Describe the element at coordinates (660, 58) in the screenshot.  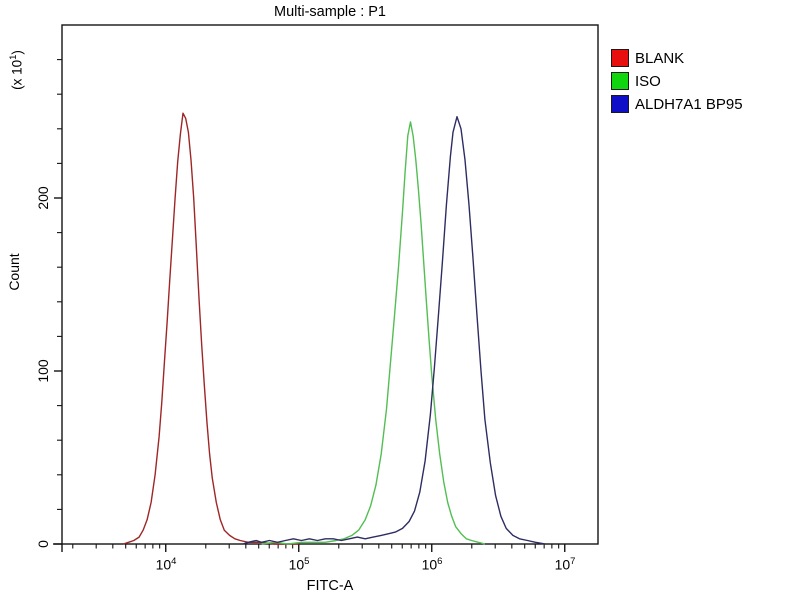
I see `legend-label-blank: BLANK` at that location.